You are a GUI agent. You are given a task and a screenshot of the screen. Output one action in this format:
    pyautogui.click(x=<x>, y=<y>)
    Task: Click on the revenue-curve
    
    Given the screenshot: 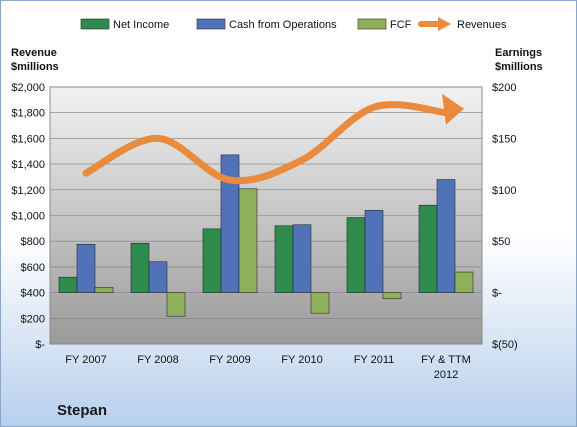 What is the action you would take?
    pyautogui.click(x=266, y=143)
    